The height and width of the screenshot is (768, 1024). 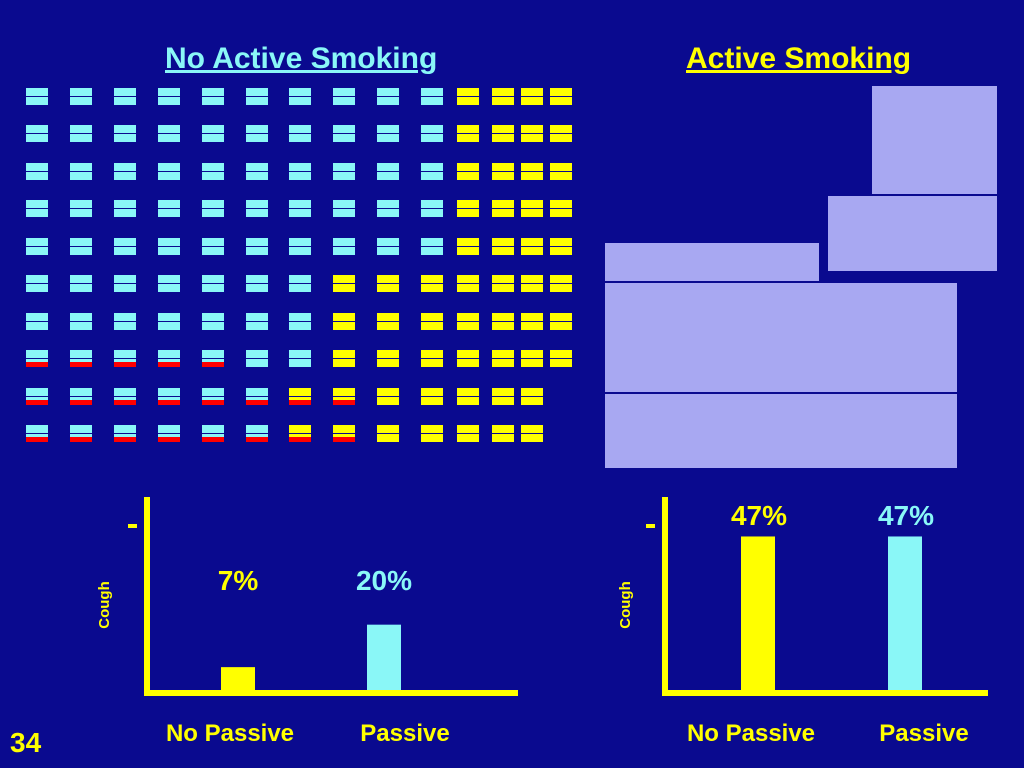 I want to click on bar-value-label: 47%, so click(x=759, y=515).